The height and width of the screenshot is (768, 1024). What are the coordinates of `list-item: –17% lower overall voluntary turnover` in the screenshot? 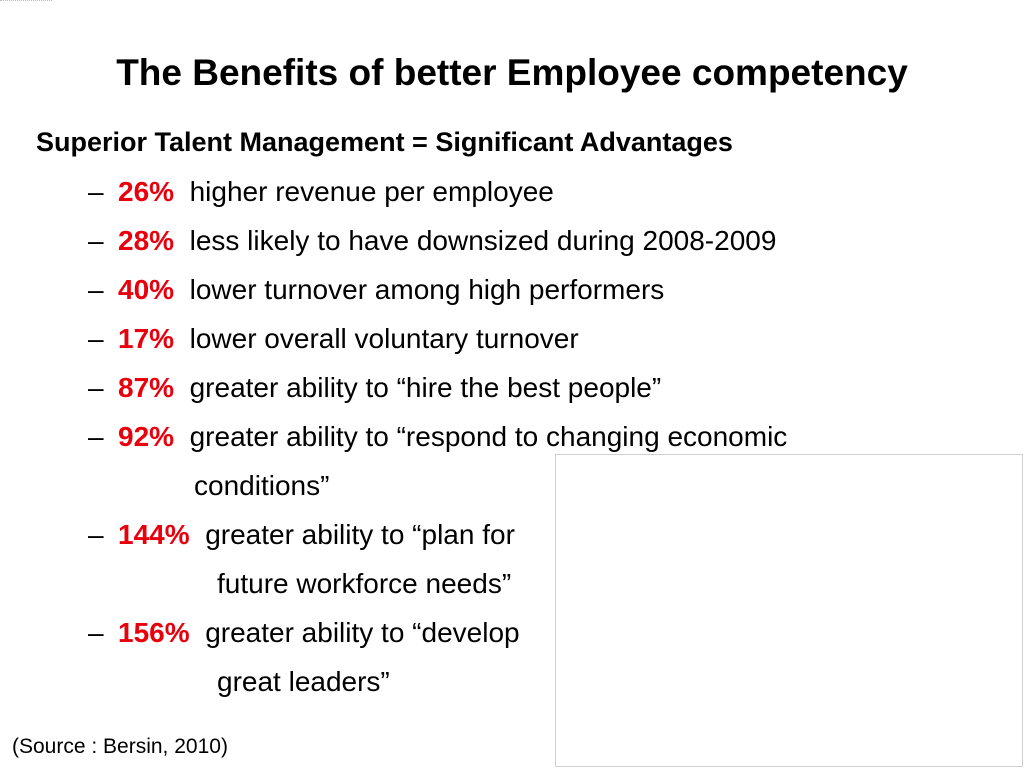 It's located at (333, 339).